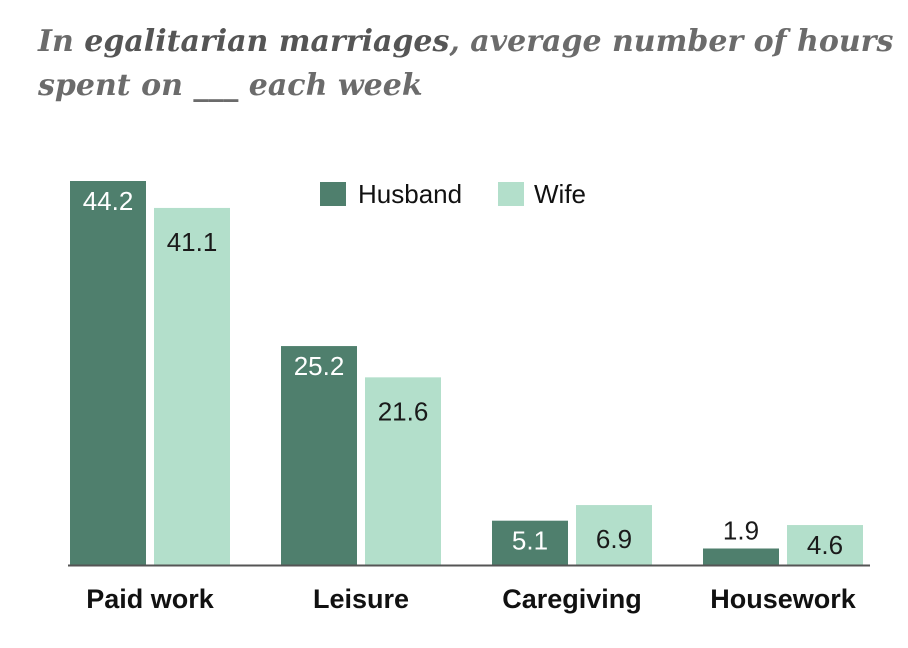  What do you see at coordinates (230, 85) in the screenshot?
I see `title-line2: spent on ___ each week` at bounding box center [230, 85].